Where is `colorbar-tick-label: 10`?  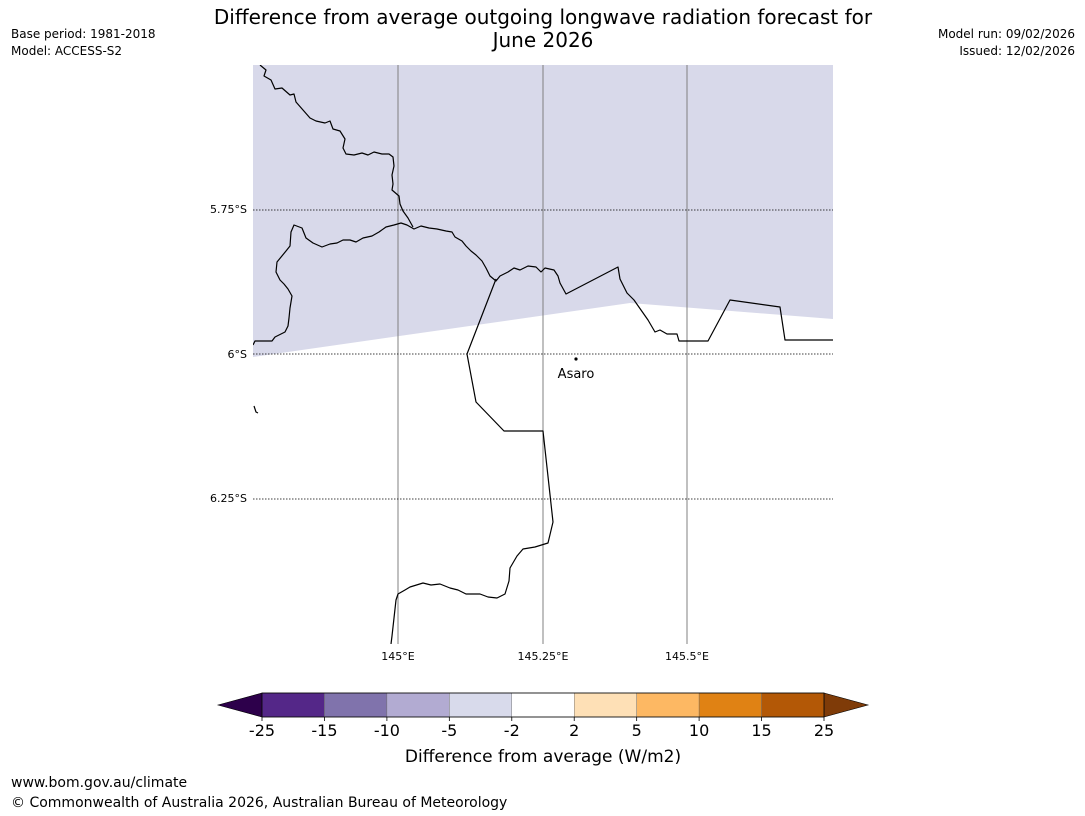 colorbar-tick-label: 10 is located at coordinates (699, 730).